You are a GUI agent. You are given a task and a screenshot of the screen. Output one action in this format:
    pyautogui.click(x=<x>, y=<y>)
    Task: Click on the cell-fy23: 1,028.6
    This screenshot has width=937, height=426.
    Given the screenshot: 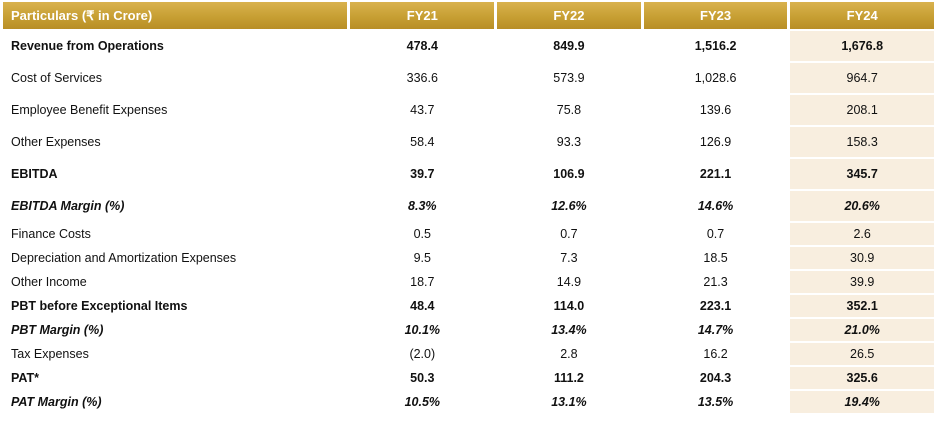 What is the action you would take?
    pyautogui.click(x=715, y=78)
    